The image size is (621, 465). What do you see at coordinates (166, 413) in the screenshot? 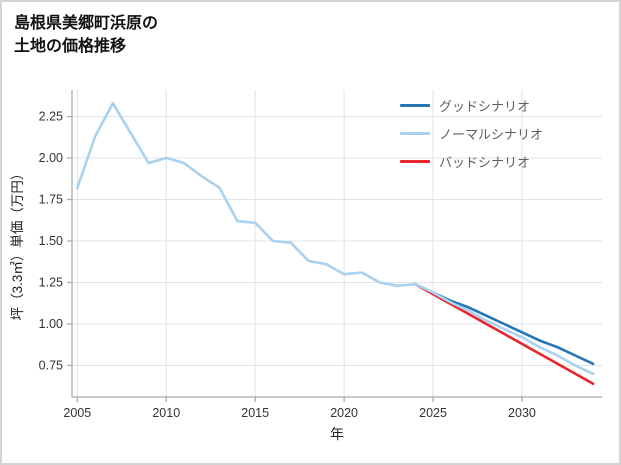
I see `x-tick-label: 2010` at bounding box center [166, 413].